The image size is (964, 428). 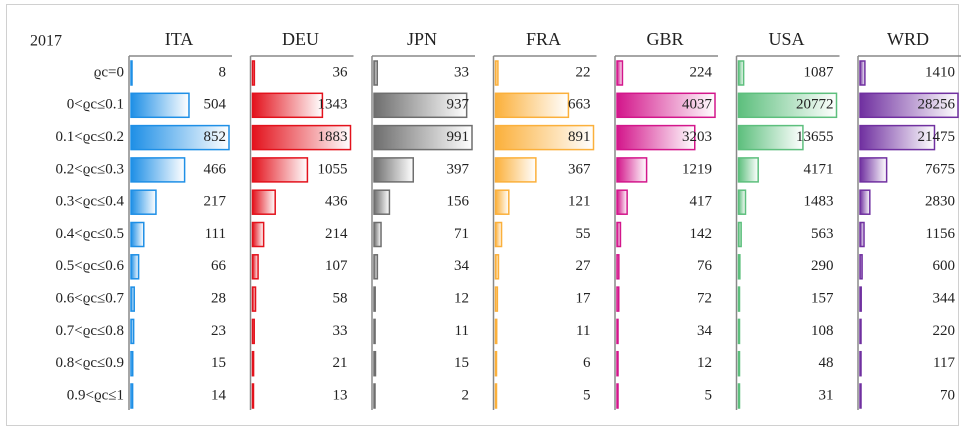 What do you see at coordinates (815, 105) in the screenshot?
I see `cell-value: 20772` at bounding box center [815, 105].